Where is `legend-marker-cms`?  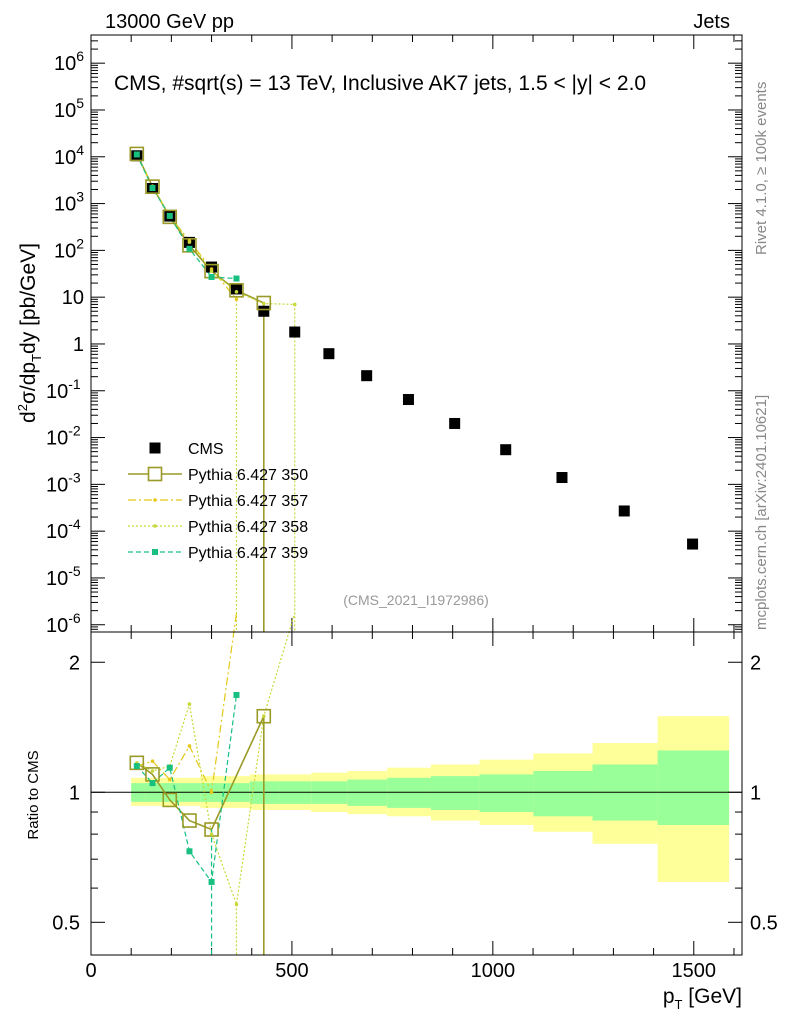 legend-marker-cms is located at coordinates (155, 448).